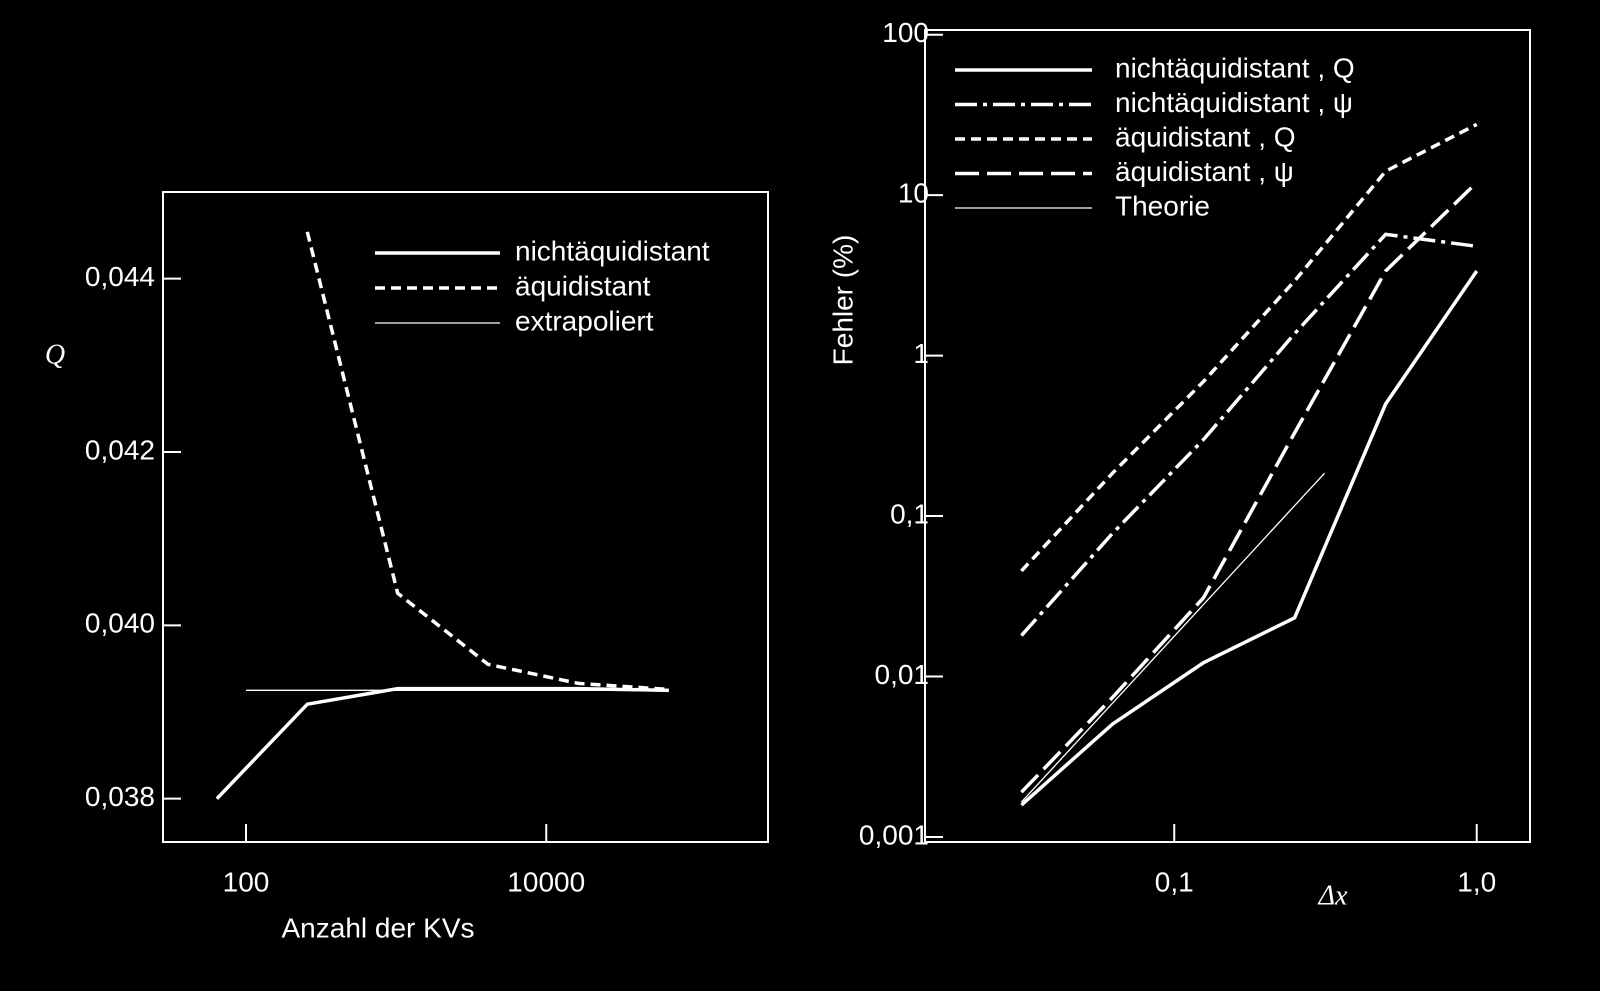  I want to click on y-tick-label: 1, so click(921, 353).